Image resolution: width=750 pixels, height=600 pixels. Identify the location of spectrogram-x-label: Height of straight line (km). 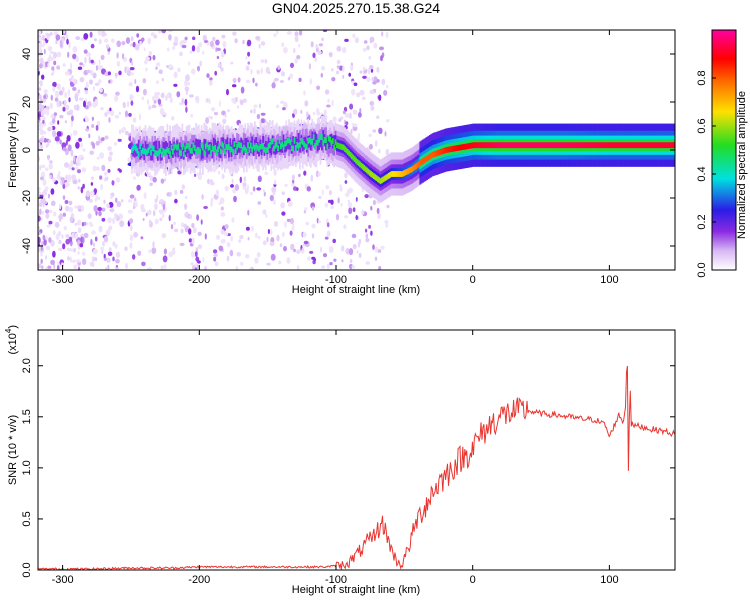
(356, 290).